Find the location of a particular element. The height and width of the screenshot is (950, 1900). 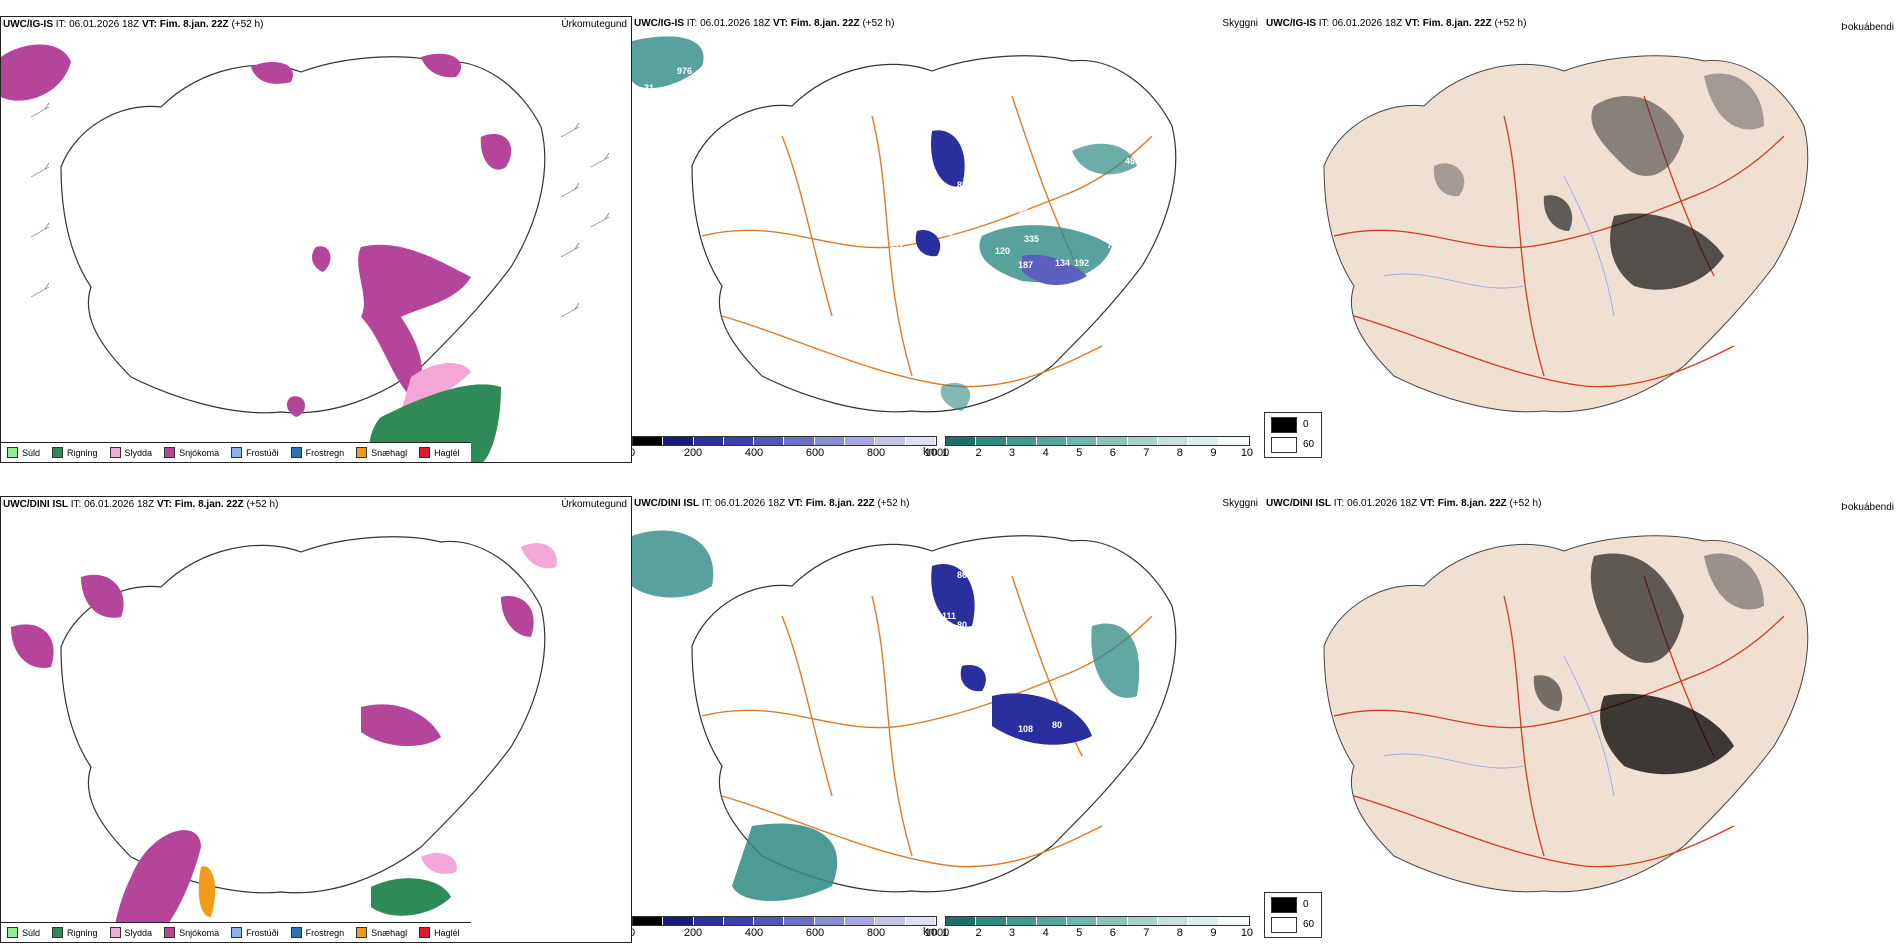

fog-title-top: Þokuábendi is located at coordinates (1867, 27).